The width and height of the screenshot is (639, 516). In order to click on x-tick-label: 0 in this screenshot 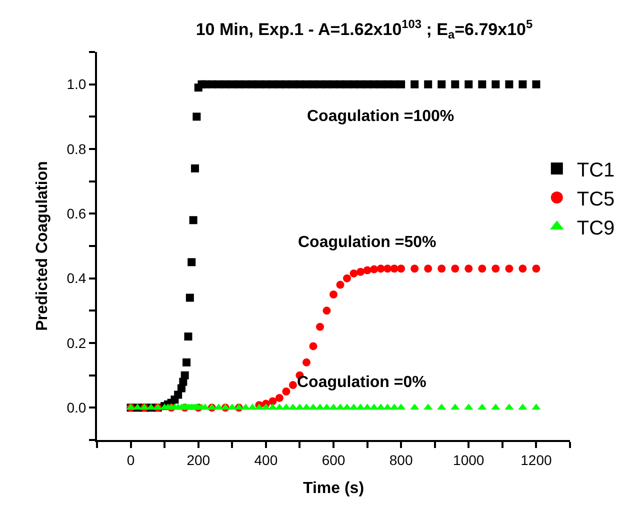, I will do `click(130, 460)`.